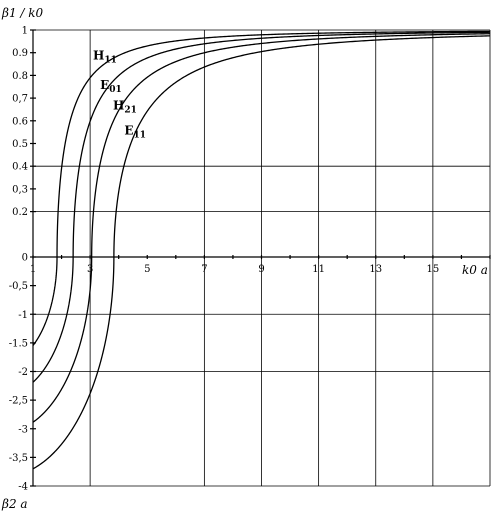 The image size is (503, 515). I want to click on x-tick-label: 9, so click(261, 269).